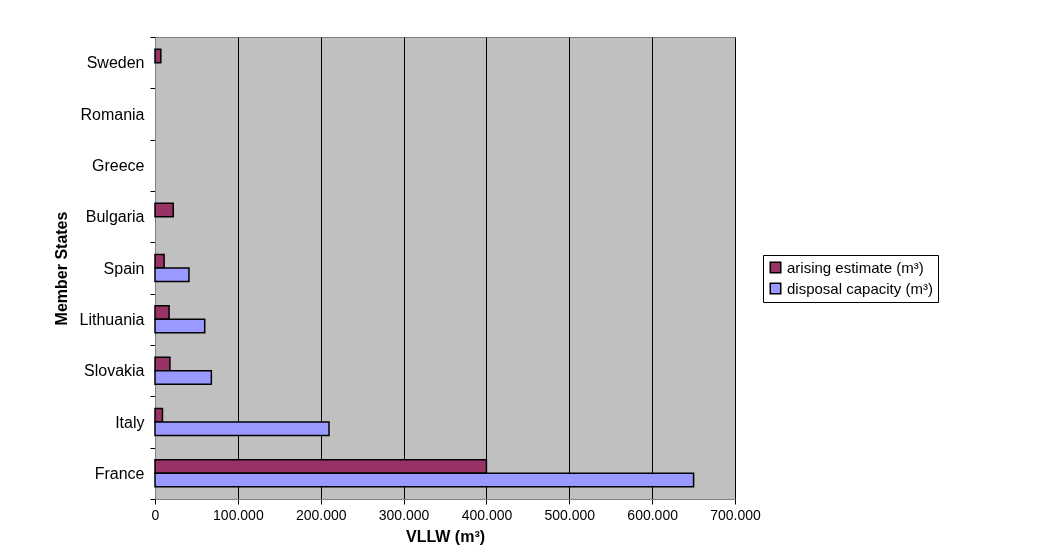  What do you see at coordinates (855, 267) in the screenshot?
I see `legend-label: arising estimate (m³)` at bounding box center [855, 267].